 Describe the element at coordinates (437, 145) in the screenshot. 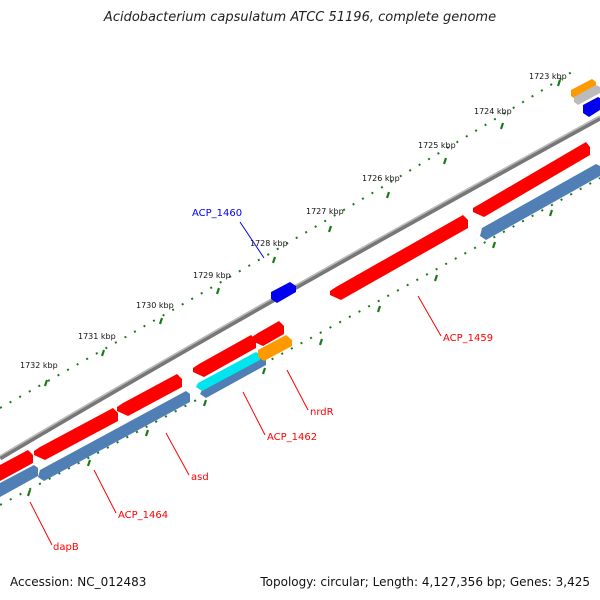

I see `scale-label: 1725 kbp` at that location.